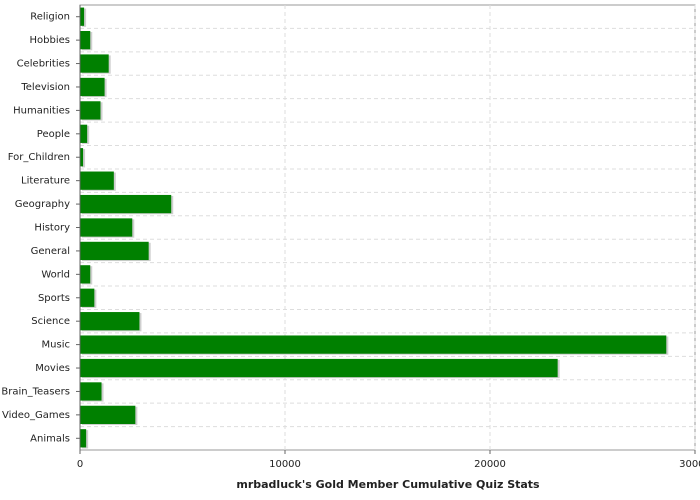 The width and height of the screenshot is (700, 500). Describe the element at coordinates (35, 391) in the screenshot. I see `y-tick-label: Brain_Teasers` at that location.